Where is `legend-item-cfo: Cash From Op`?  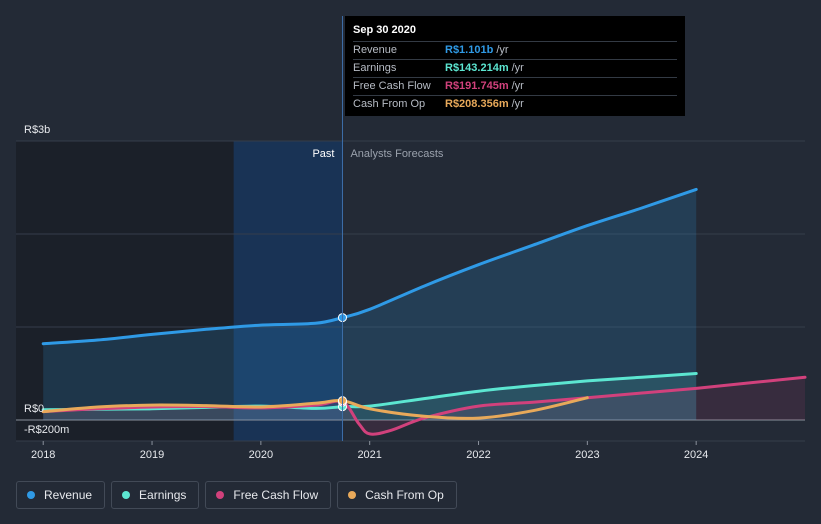 legend-item-cfo: Cash From Op is located at coordinates (397, 495).